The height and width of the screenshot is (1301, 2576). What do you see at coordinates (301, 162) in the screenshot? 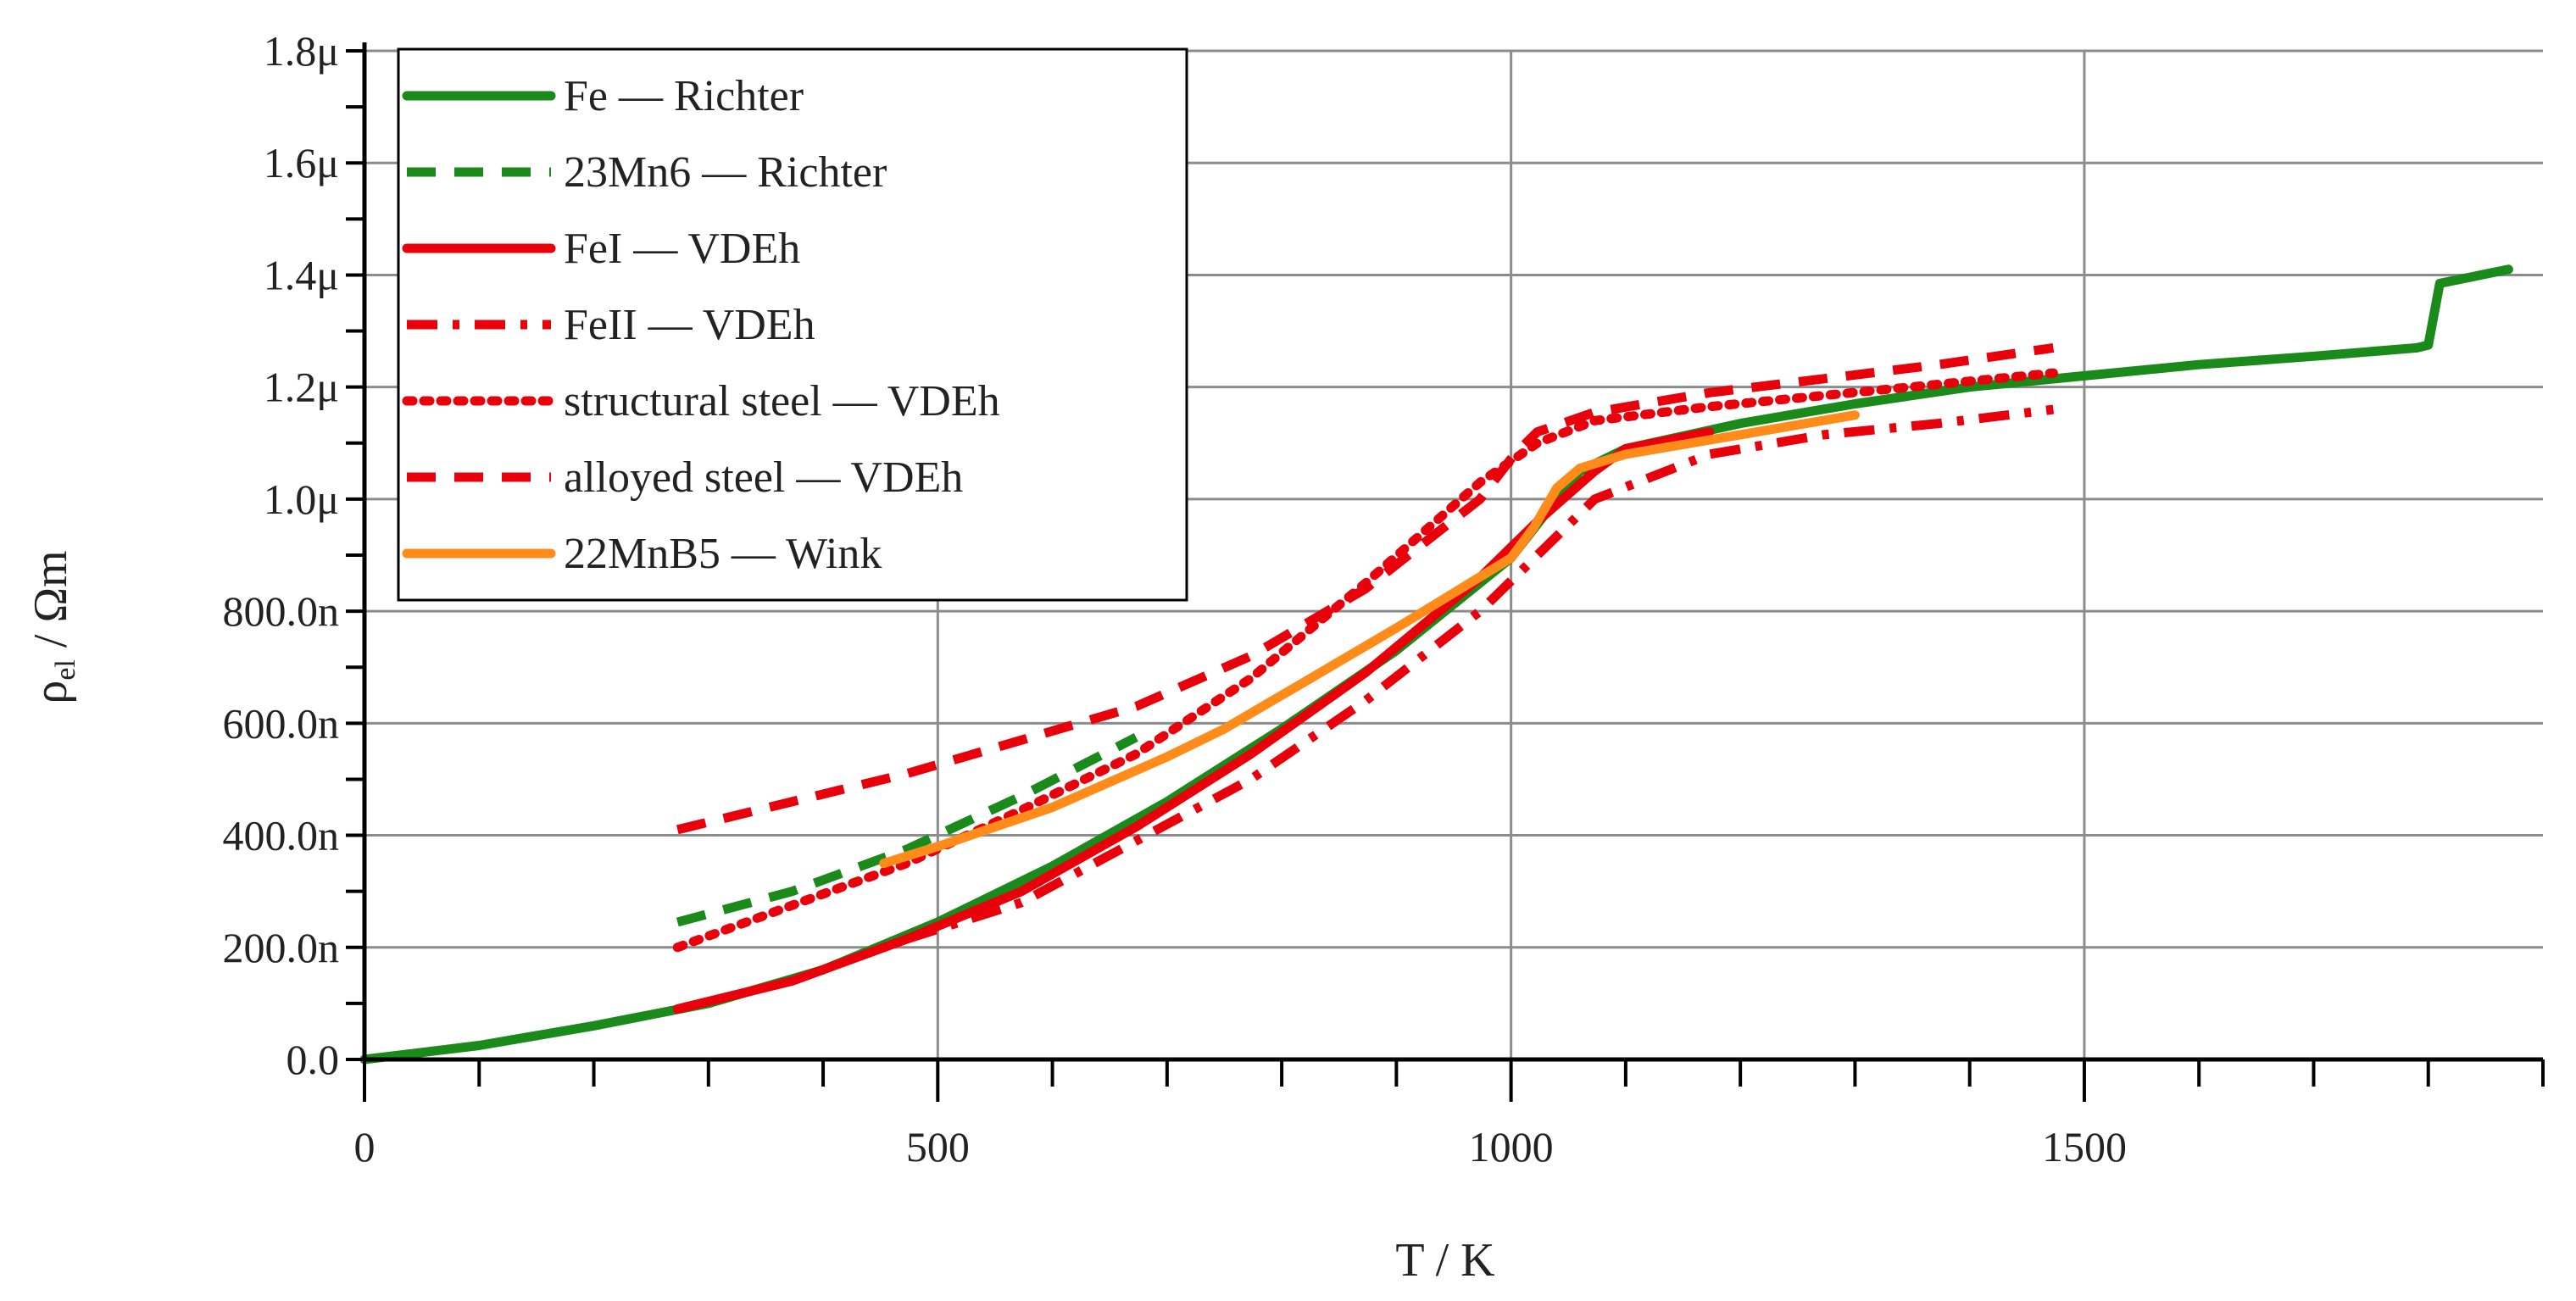
I see `y-tick-label-8: 1.6μ` at bounding box center [301, 162].